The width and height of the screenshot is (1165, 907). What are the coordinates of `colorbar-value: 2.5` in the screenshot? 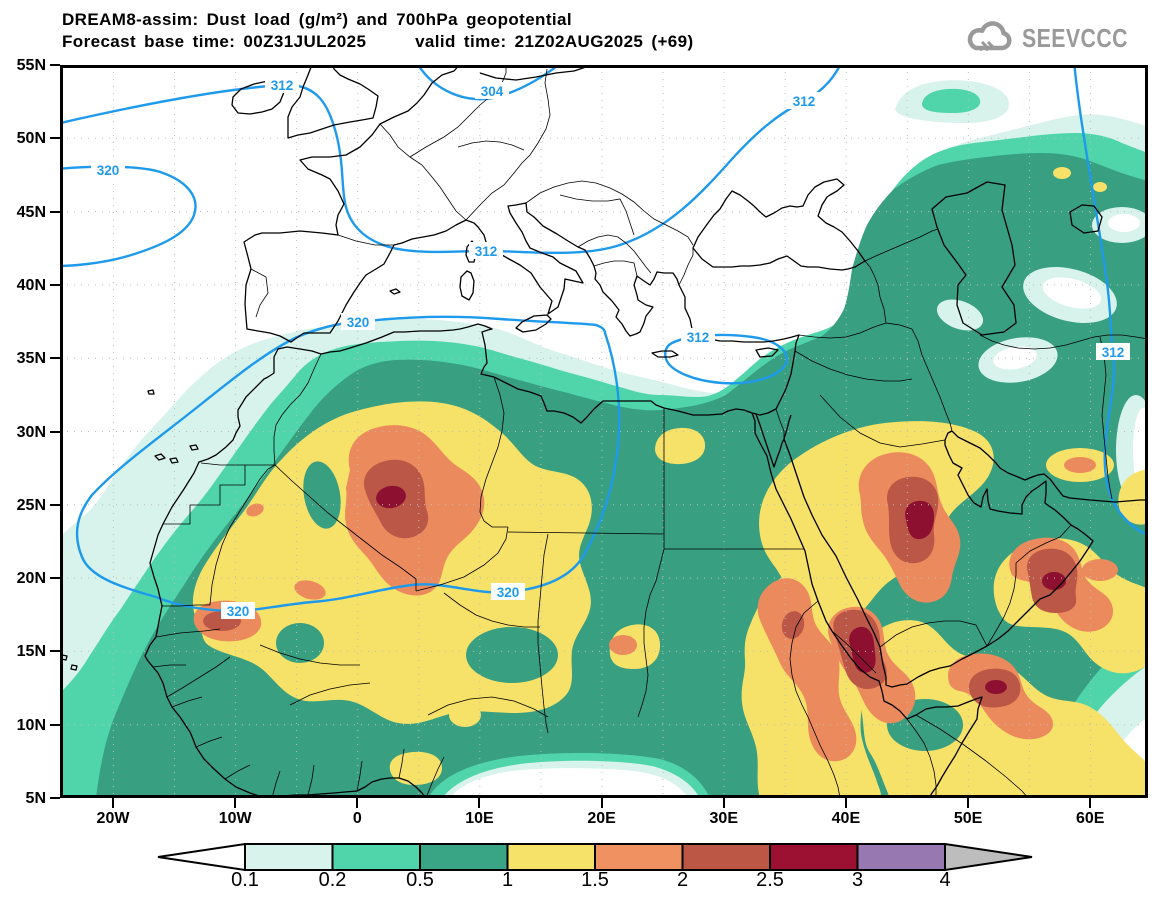 It's located at (770, 880).